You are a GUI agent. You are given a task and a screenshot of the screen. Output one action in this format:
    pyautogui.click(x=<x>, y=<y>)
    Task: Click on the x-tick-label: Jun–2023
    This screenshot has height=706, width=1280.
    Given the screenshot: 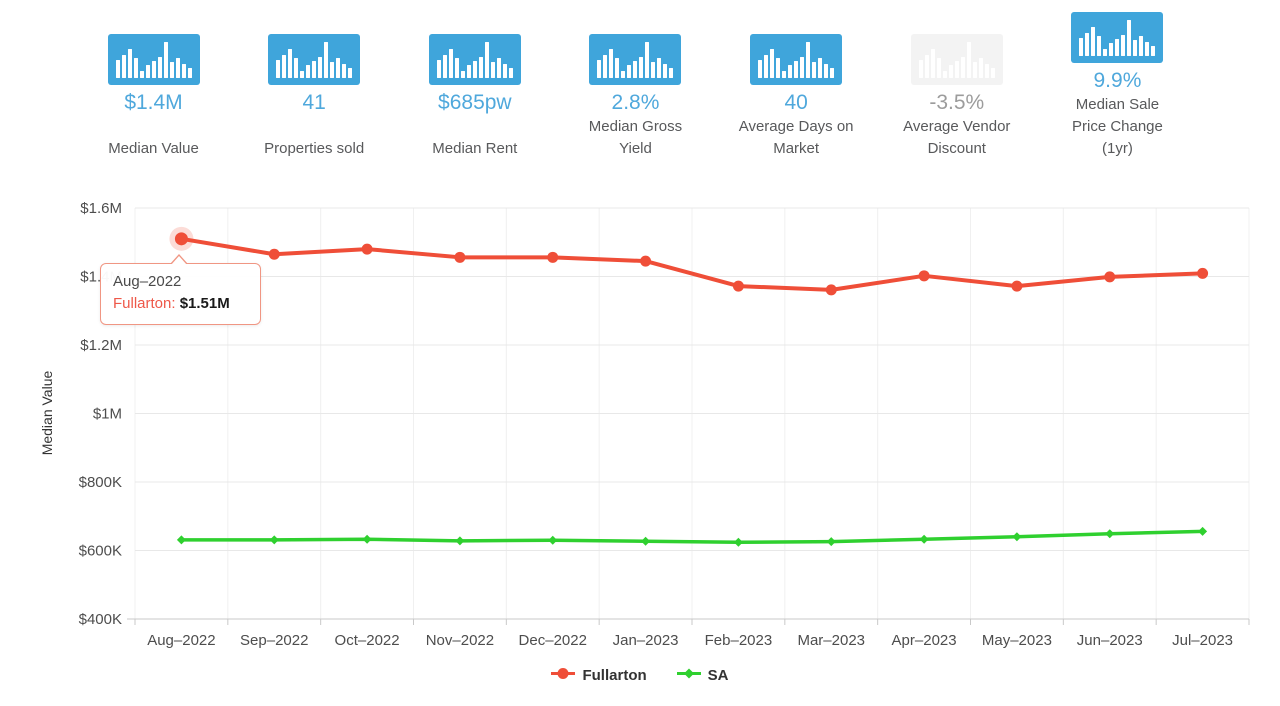 What is the action you would take?
    pyautogui.click(x=1110, y=640)
    